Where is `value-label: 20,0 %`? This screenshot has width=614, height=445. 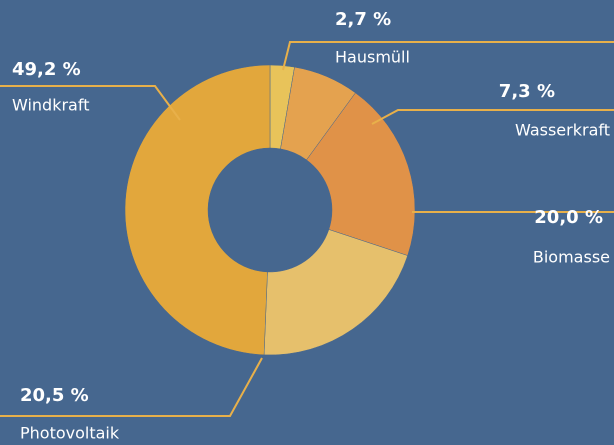
value-label: 20,0 % is located at coordinates (568, 217).